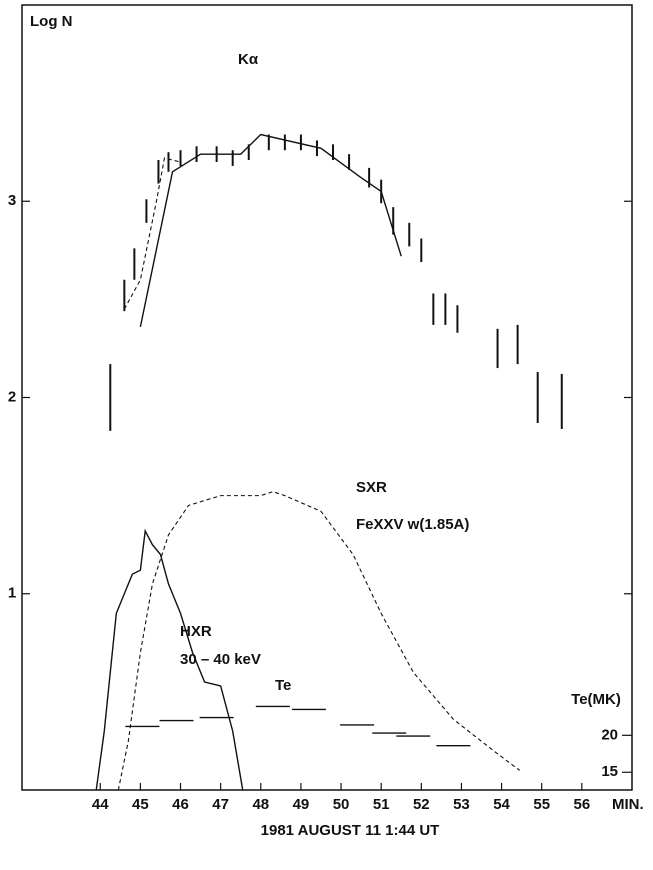  Describe the element at coordinates (421, 804) in the screenshot. I see `x-tick-label: 52` at that location.